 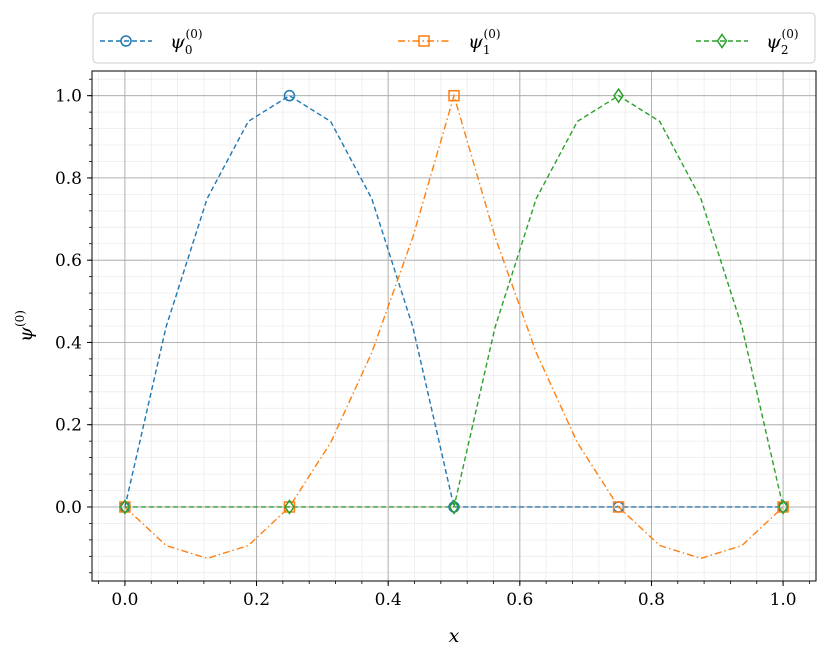 What do you see at coordinates (256, 600) in the screenshot?
I see `x-tick-label: 0.2` at bounding box center [256, 600].